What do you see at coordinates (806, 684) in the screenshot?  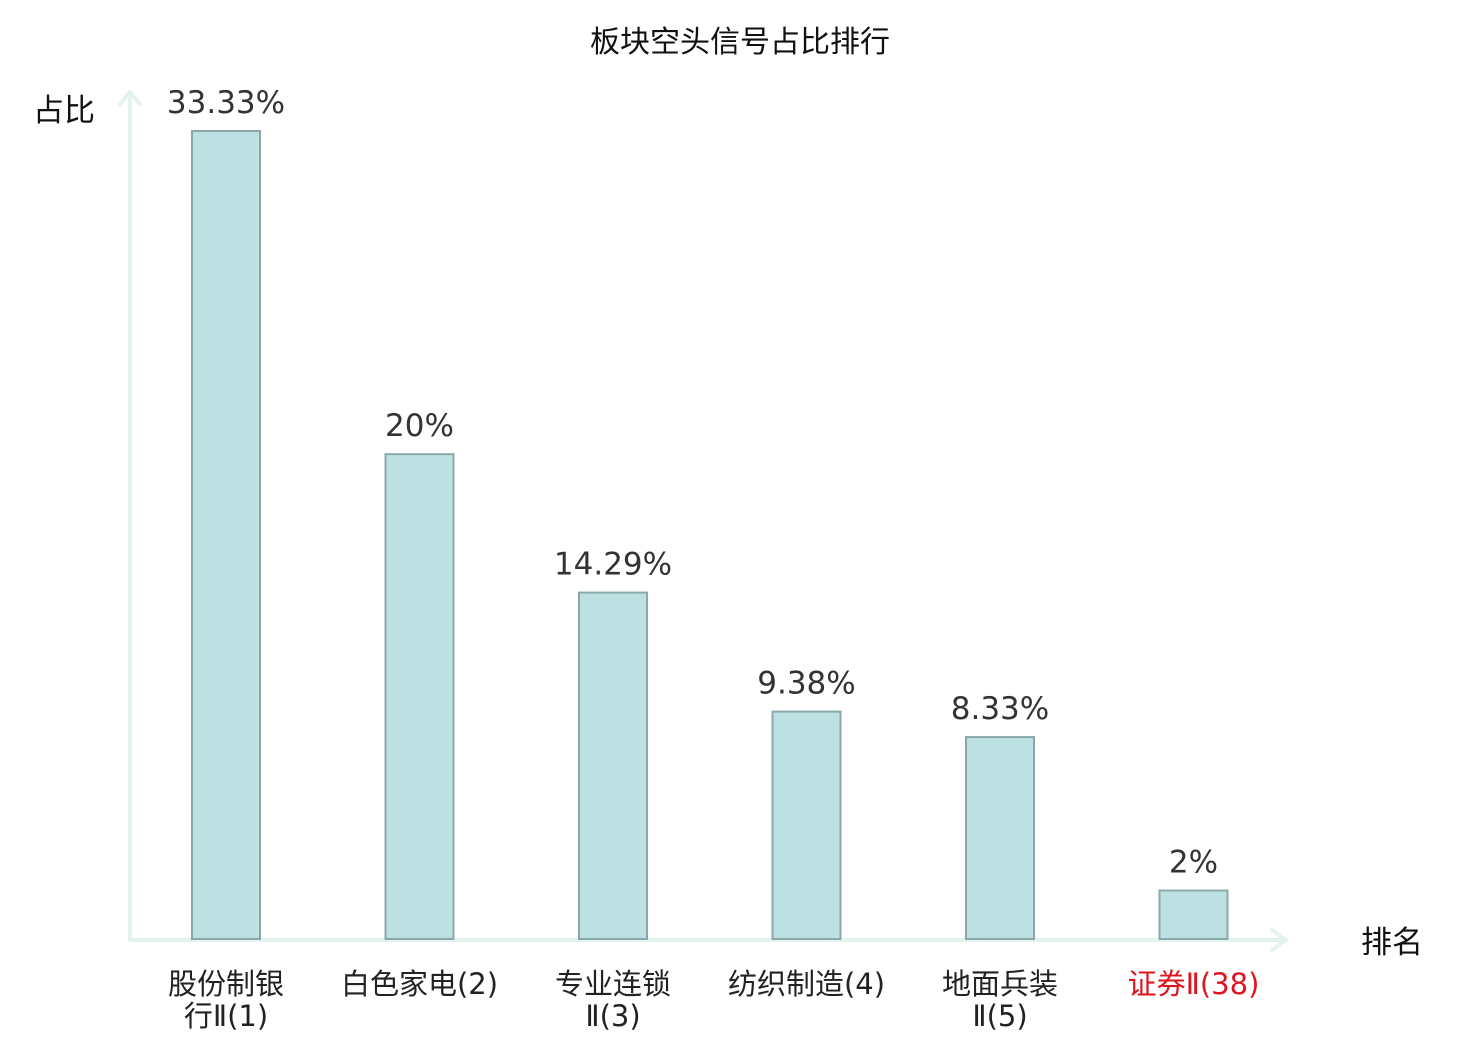 I see `bar-value-label: 9.38%` at bounding box center [806, 684].